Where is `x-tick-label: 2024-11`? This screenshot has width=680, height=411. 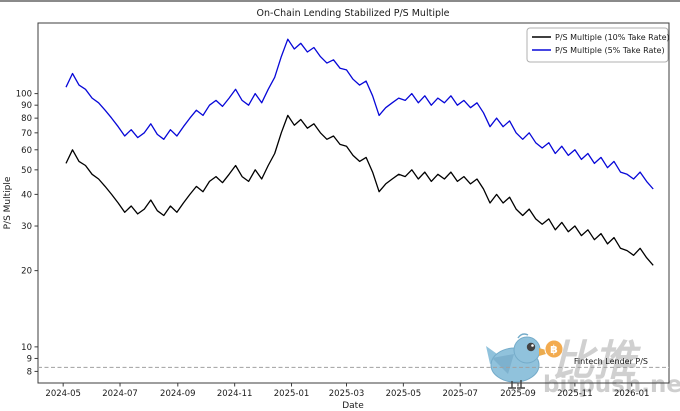 x-tick-label: 2024-11 is located at coordinates (235, 394).